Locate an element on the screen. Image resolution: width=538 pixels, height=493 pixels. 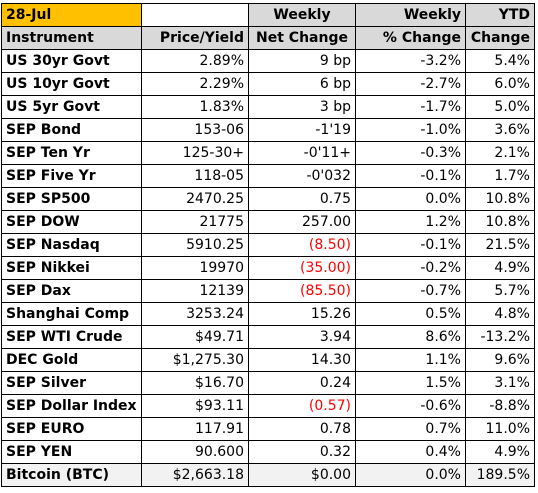
ytd-change-cell: 9.6% is located at coordinates (500, 360).